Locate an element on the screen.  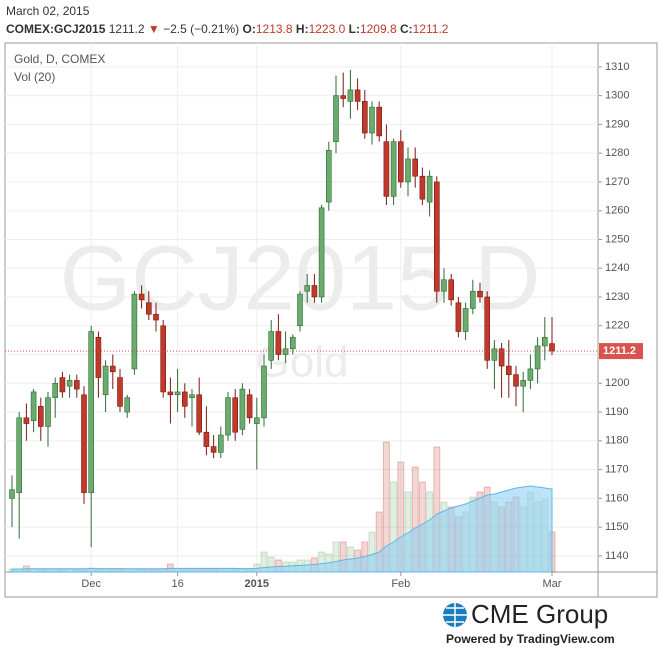
y-tick-label: 1300 is located at coordinates (617, 96).